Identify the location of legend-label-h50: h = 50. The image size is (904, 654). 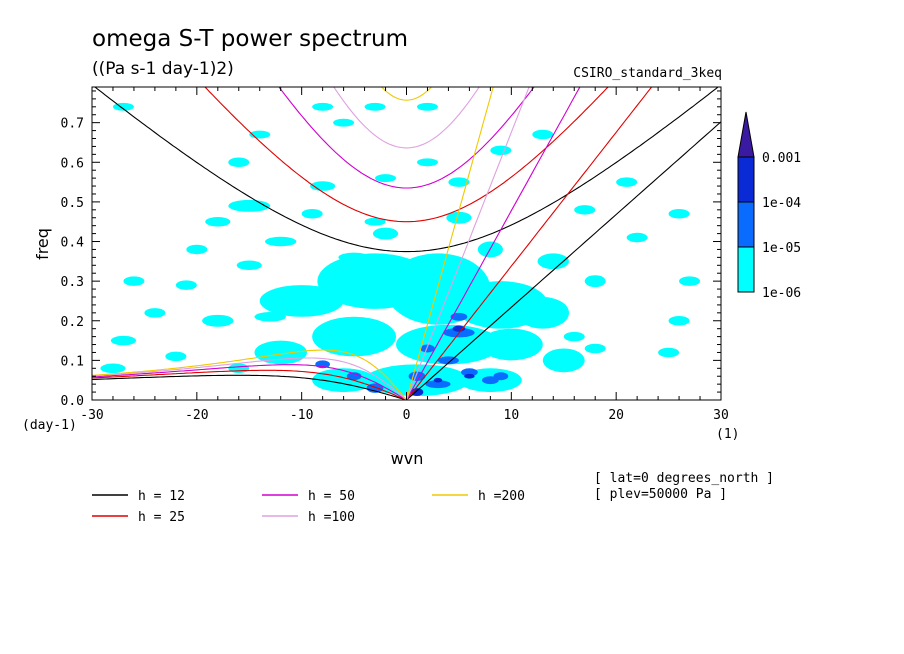
(331, 496).